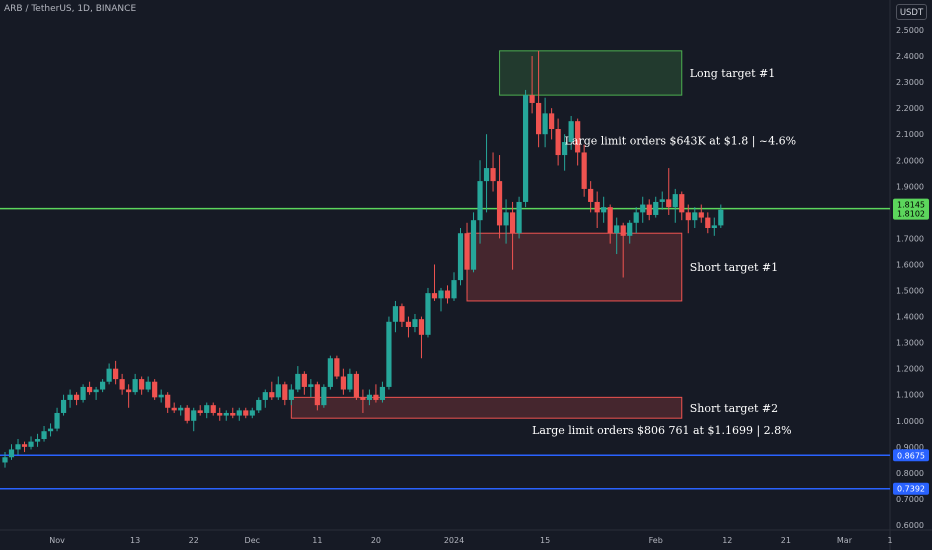  I want to click on y-tick-label: 0.8000, so click(910, 473).